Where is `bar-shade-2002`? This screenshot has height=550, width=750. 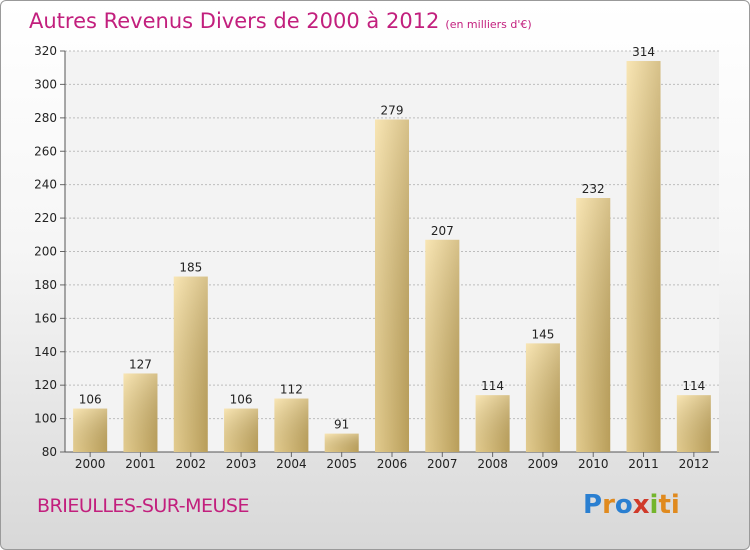 bar-shade-2002 is located at coordinates (190, 364).